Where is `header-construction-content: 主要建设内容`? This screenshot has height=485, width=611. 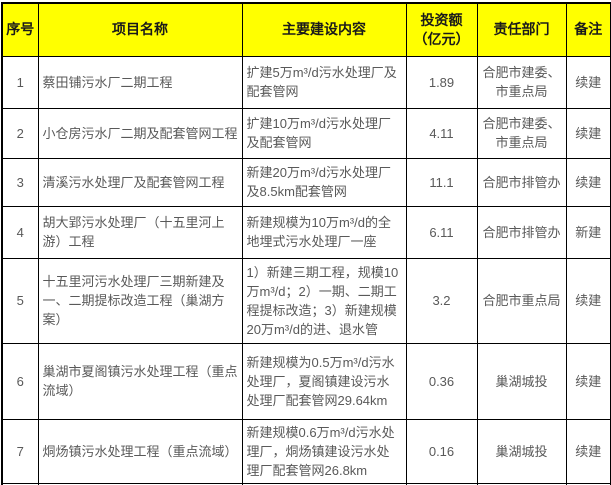 header-construction-content: 主要建设内容 is located at coordinates (324, 29).